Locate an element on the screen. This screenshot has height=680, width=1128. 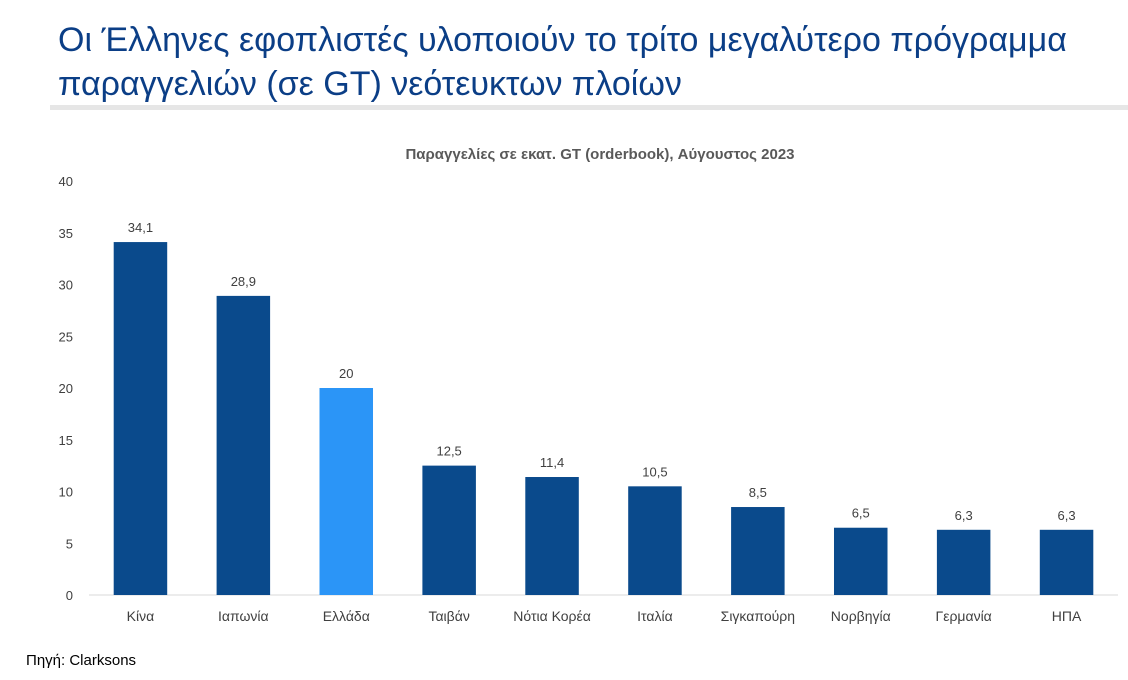
category-label: Γερμανία is located at coordinates (964, 616).